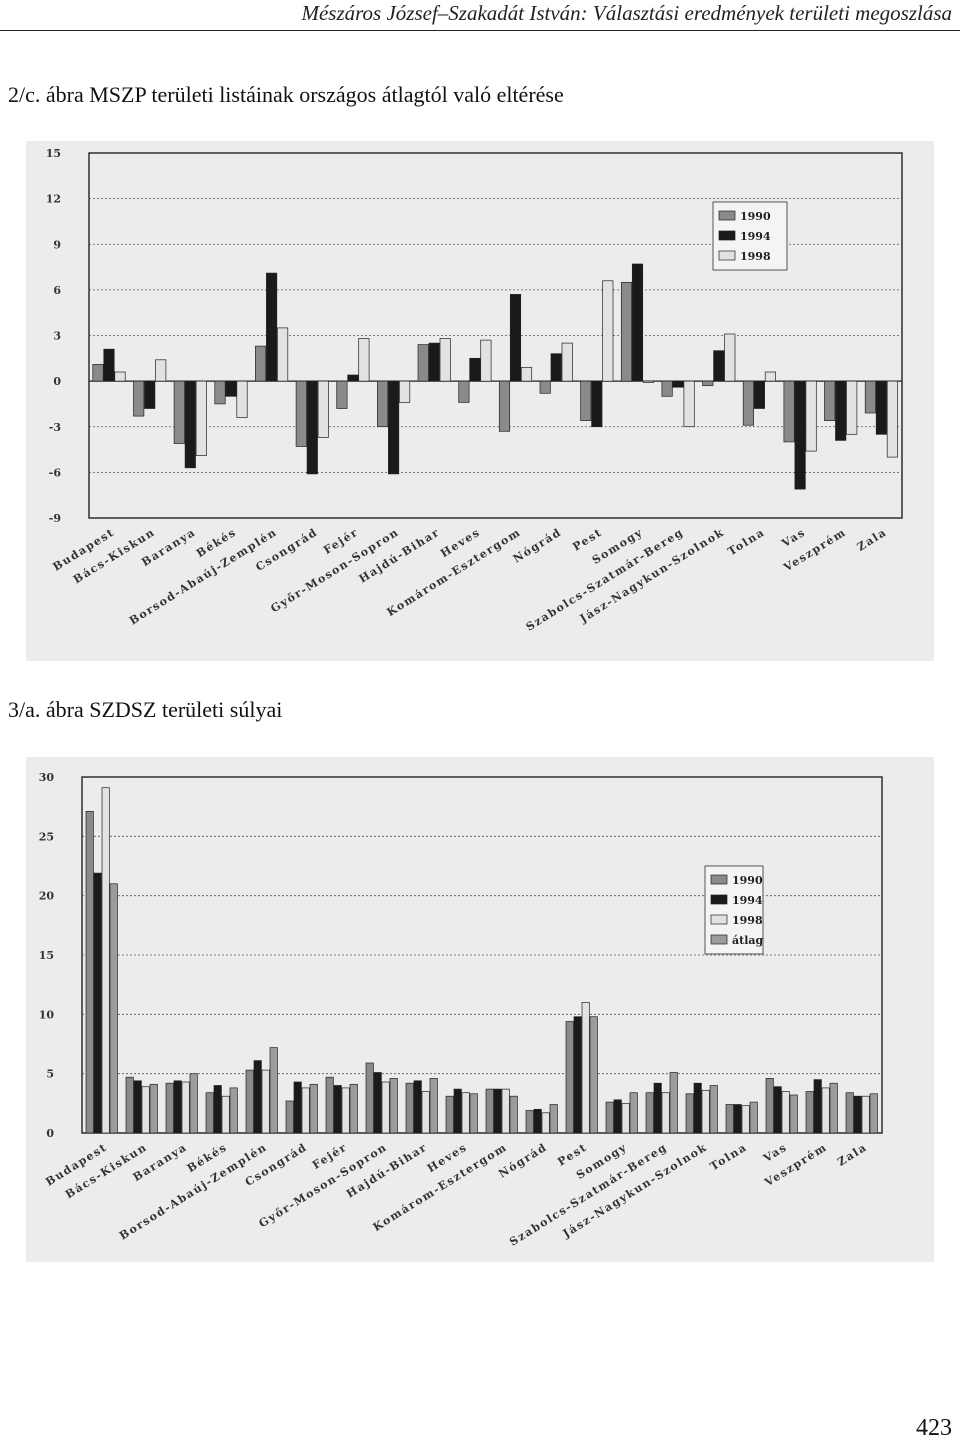  Describe the element at coordinates (261, 363) in the screenshot. I see `bar-1990-borsod-abauj-zemplen` at that location.